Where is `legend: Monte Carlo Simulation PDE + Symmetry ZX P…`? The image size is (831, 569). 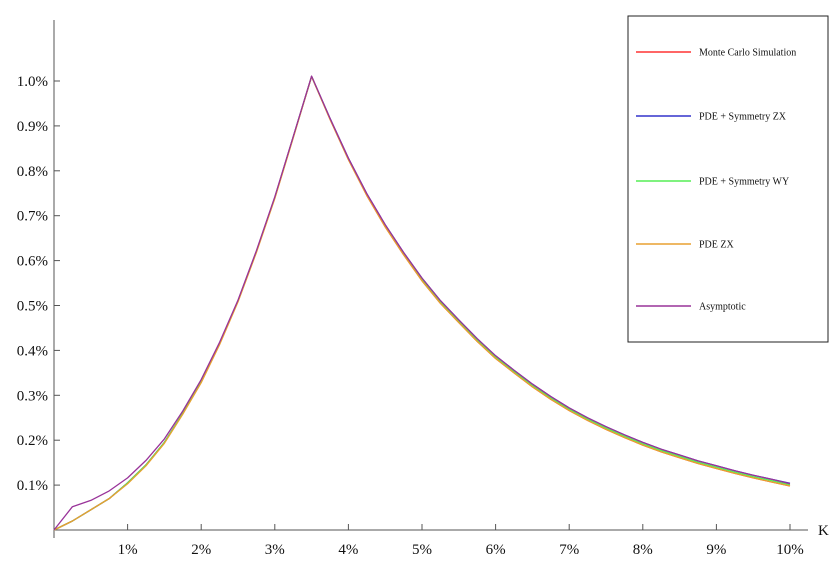 legend: Monte Carlo Simulation PDE + Symmetry ZX P… is located at coordinates (728, 179).